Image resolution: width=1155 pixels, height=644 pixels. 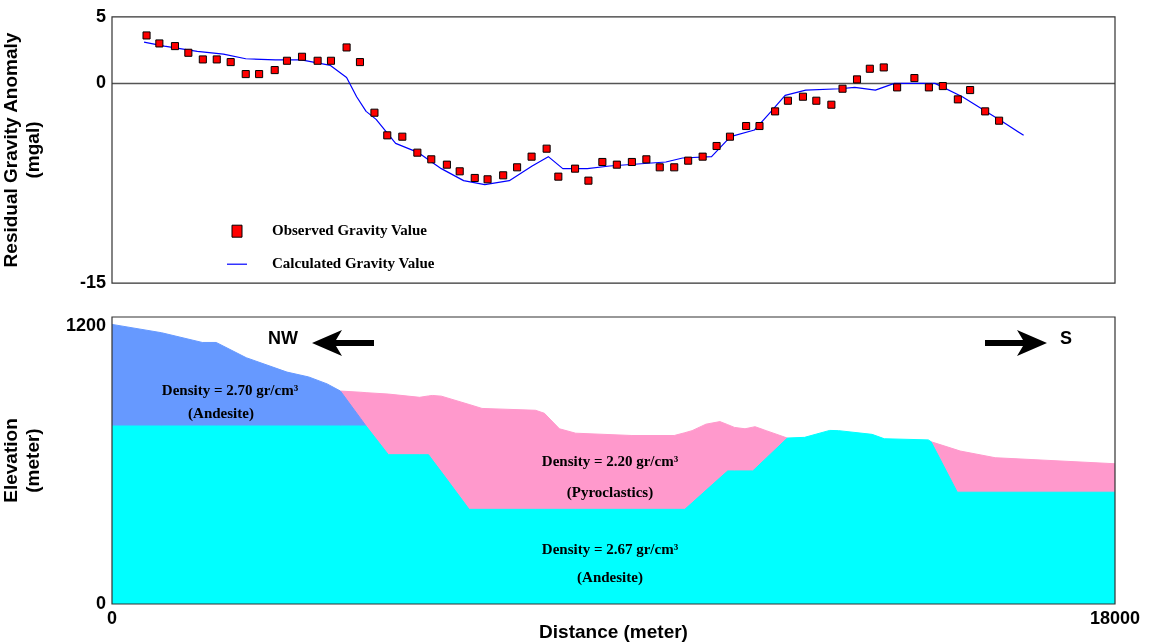 What do you see at coordinates (610, 549) in the screenshot?
I see `annotation: Density = 2.67 gr/cm³` at bounding box center [610, 549].